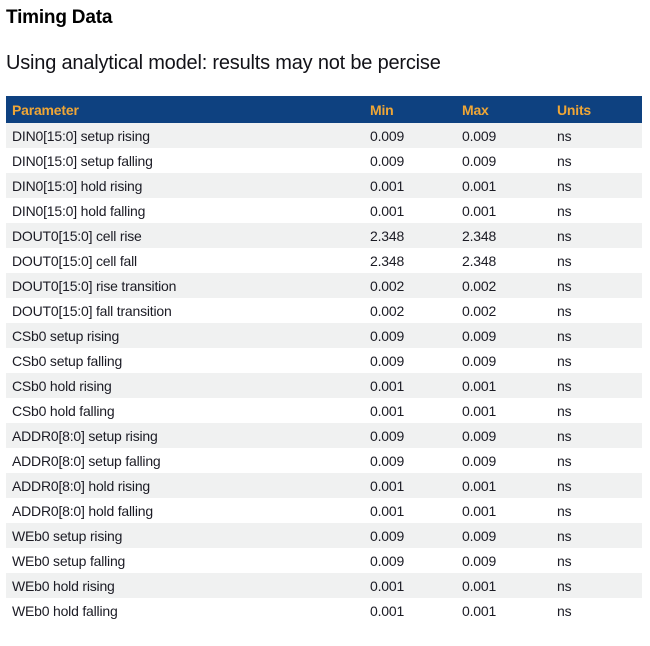 Image resolution: width=650 pixels, height=646 pixels. What do you see at coordinates (410, 109) in the screenshot?
I see `column-header-min: Min` at bounding box center [410, 109].